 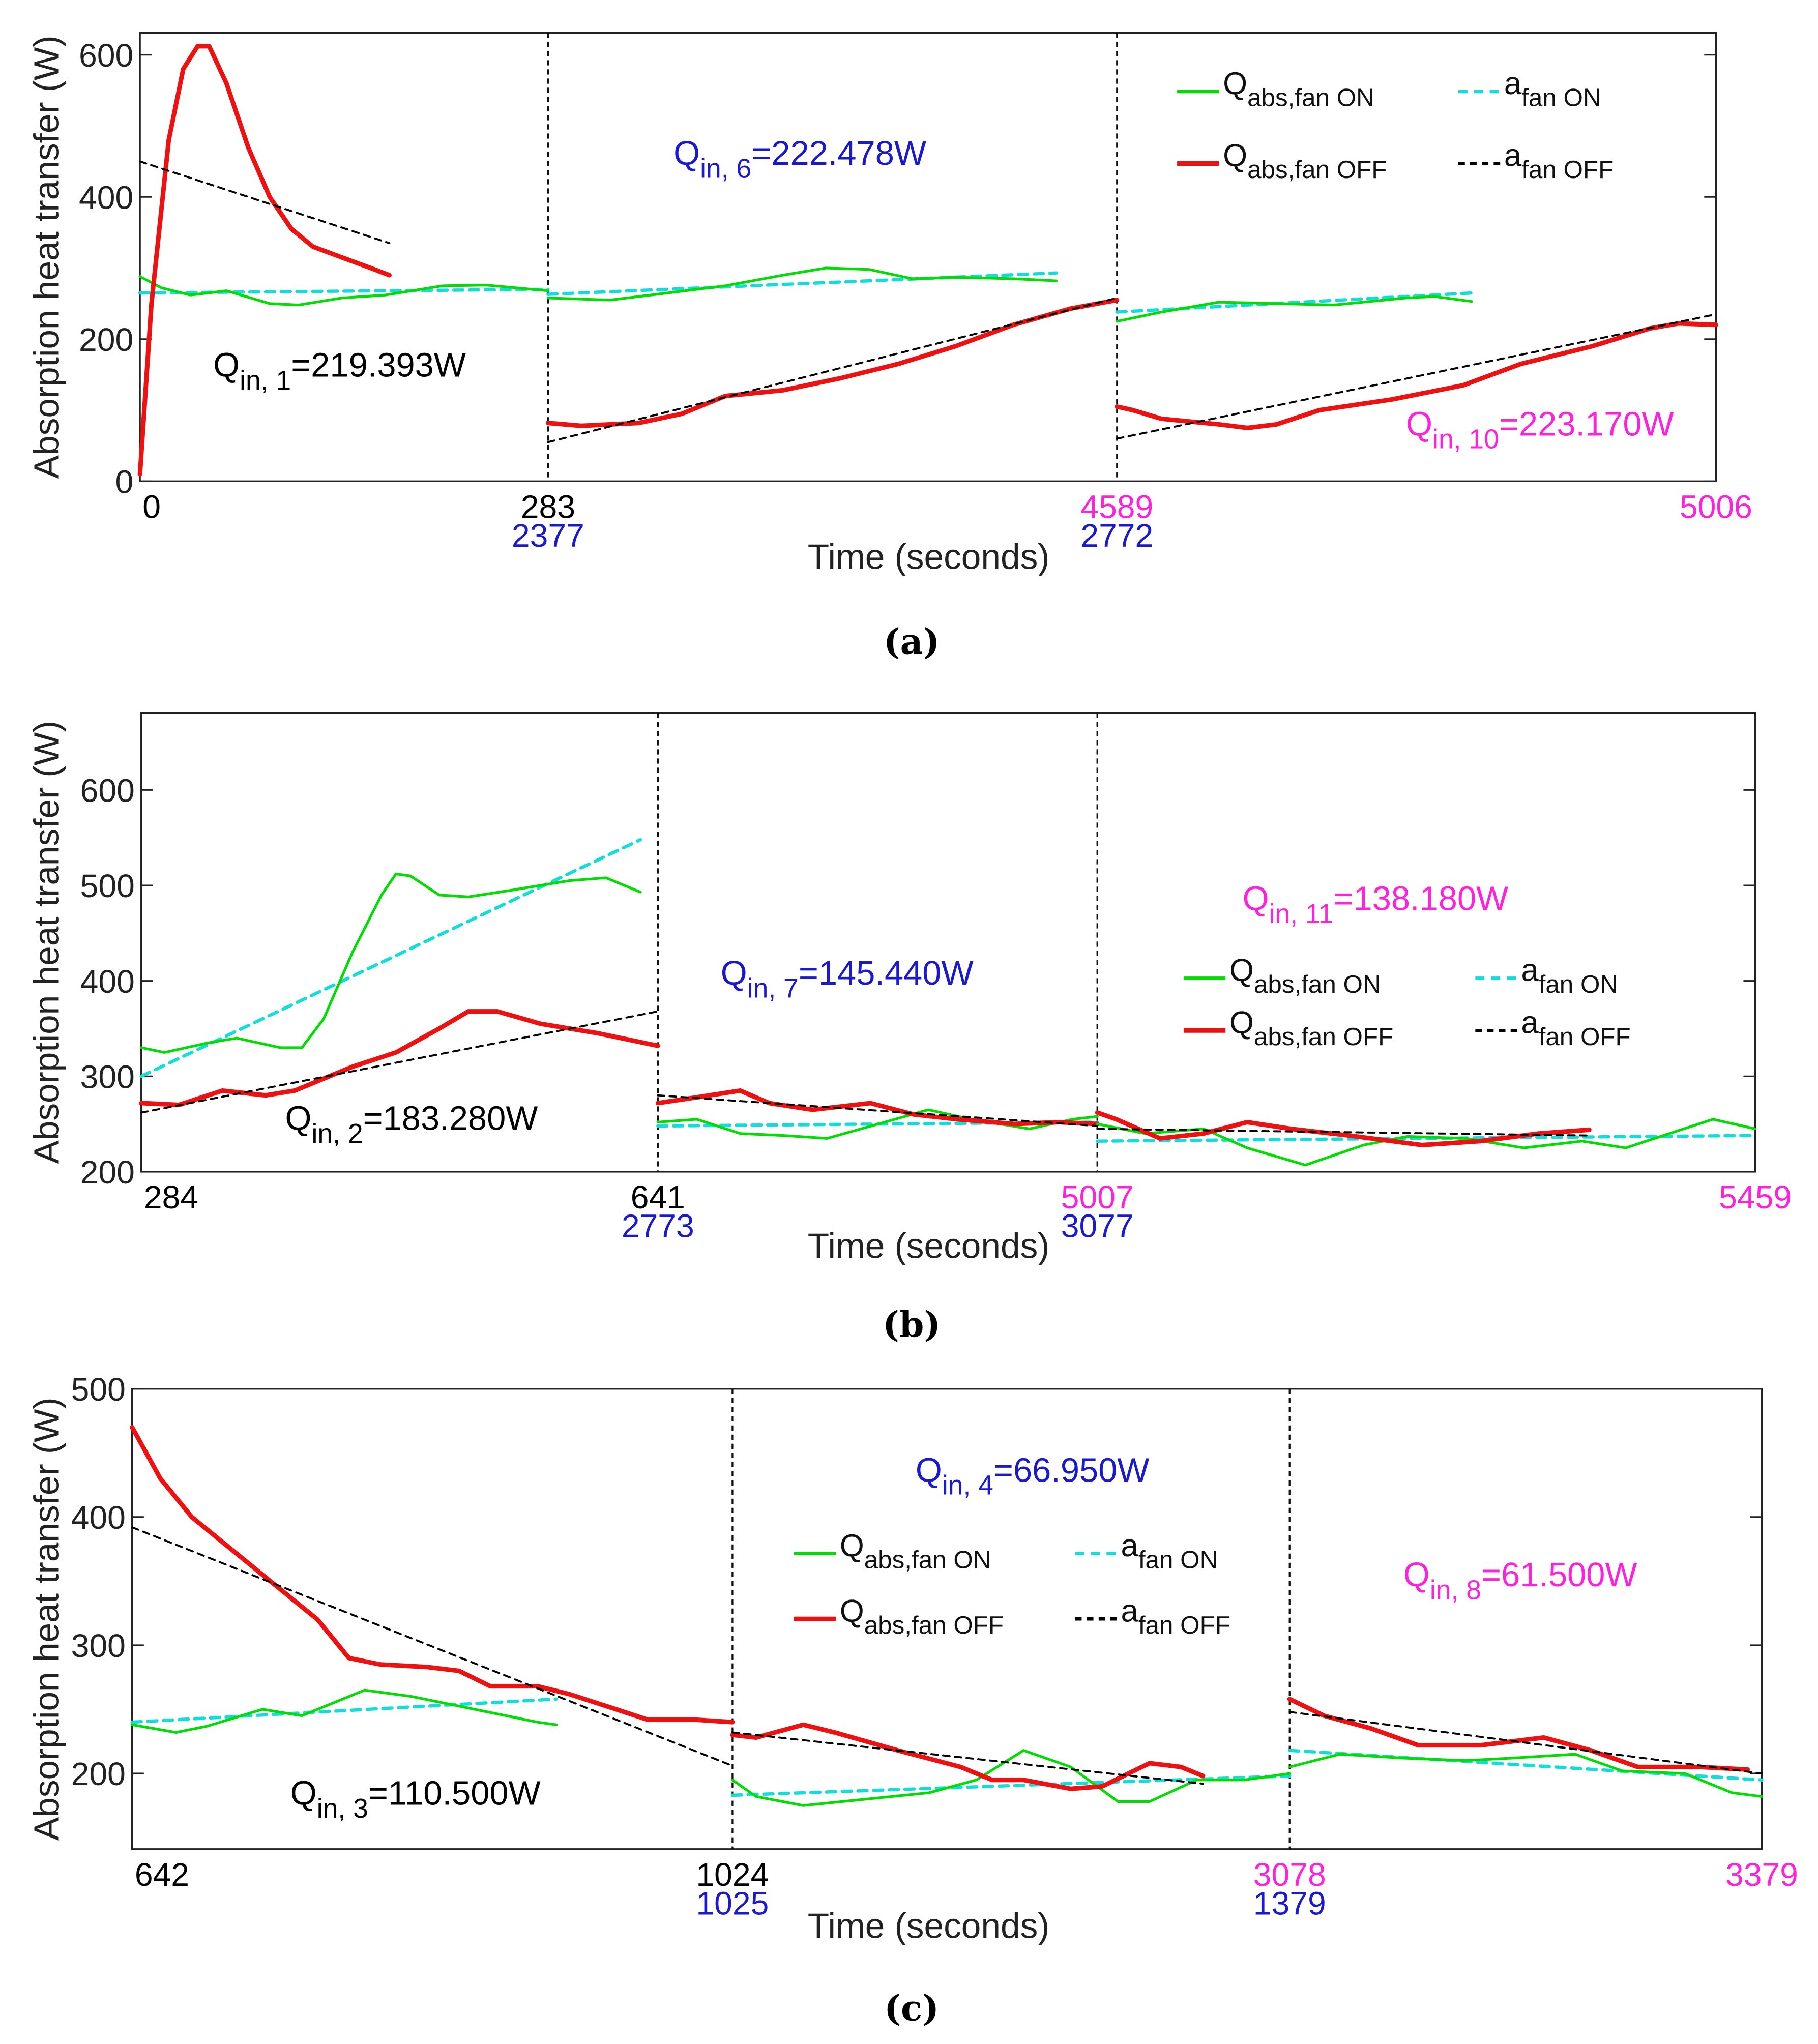 I want to click on q-in-annotation-subscript: in, 4, so click(x=967, y=1486).